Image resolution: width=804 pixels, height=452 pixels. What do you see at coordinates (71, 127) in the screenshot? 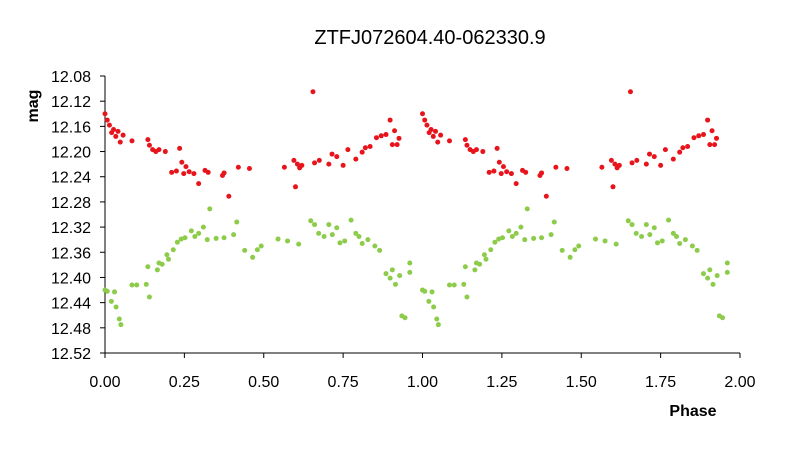
I see `y-tick-label: 12.16` at bounding box center [71, 127].